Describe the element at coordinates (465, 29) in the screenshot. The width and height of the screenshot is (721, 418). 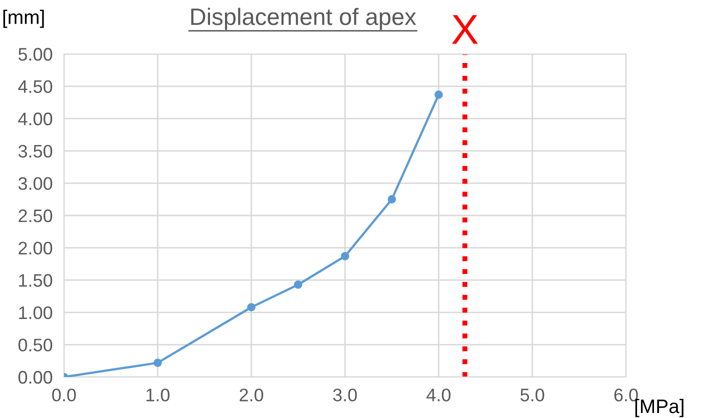
I see `ref-line-label: X` at that location.